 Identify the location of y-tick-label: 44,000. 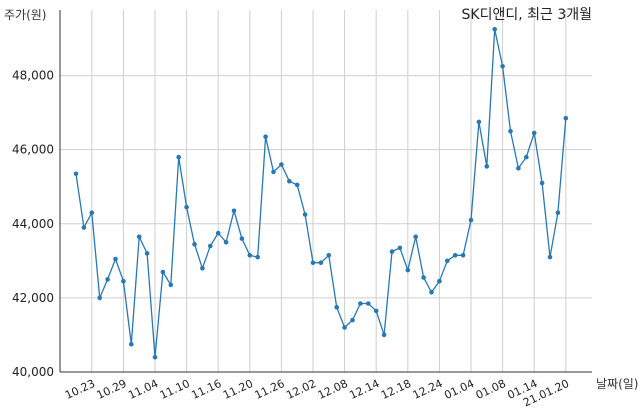
(33, 224).